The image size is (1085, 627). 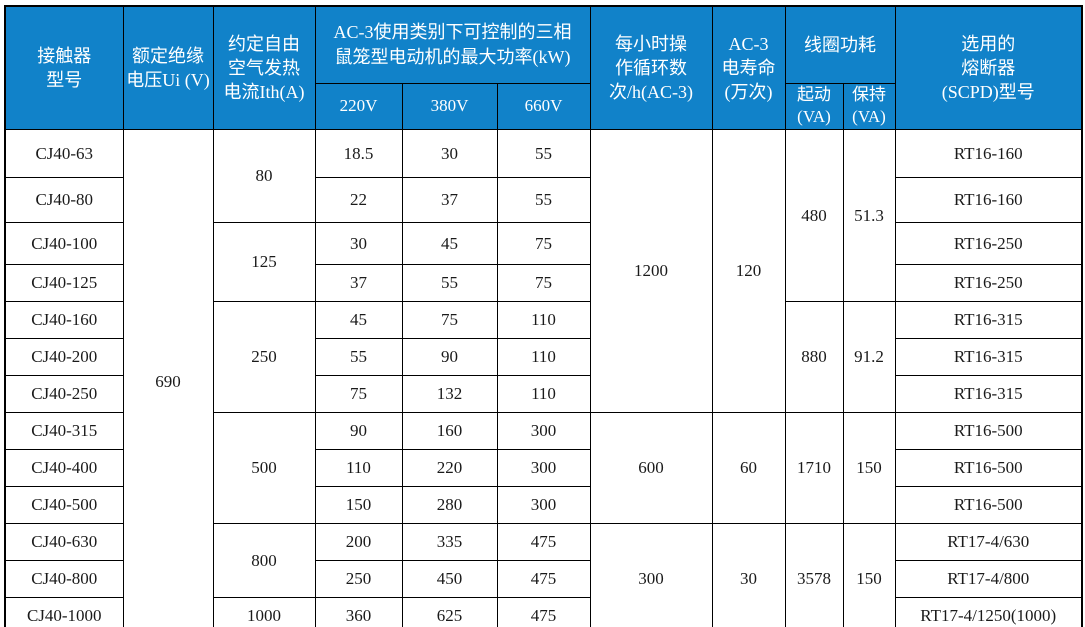 What do you see at coordinates (64, 68) in the screenshot?
I see `header-contactor-model: 接触器 型号` at bounding box center [64, 68].